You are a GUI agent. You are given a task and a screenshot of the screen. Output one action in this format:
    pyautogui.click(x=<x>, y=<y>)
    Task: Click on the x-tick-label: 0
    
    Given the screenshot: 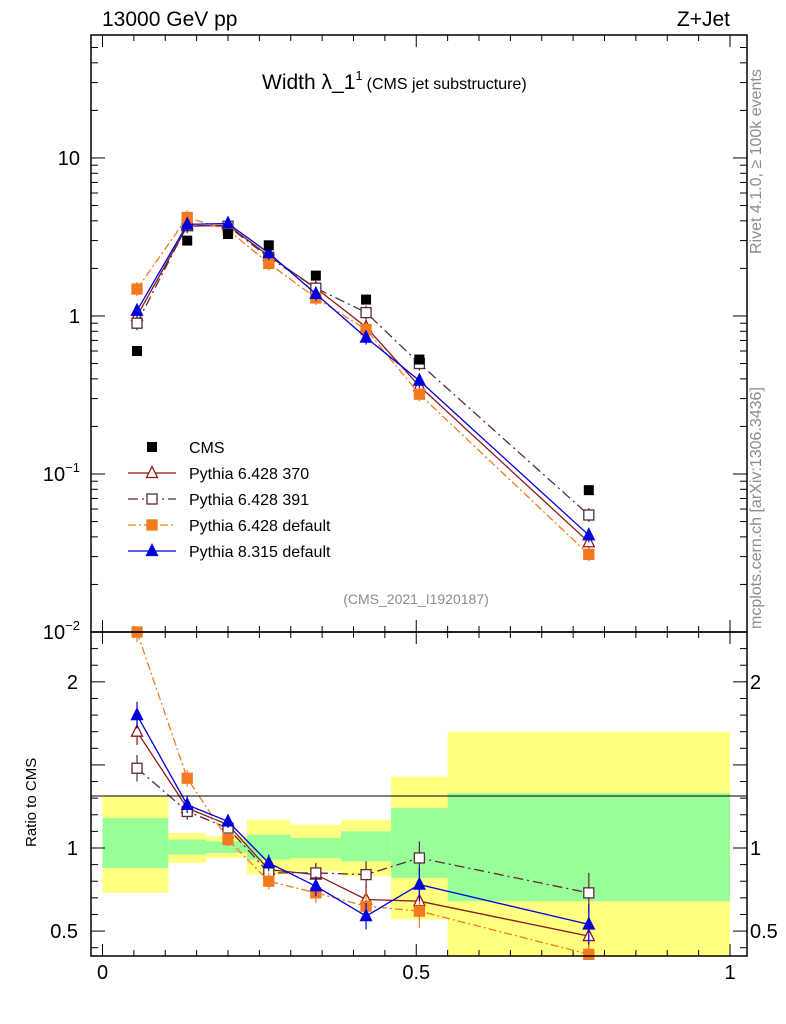 What is the action you would take?
    pyautogui.click(x=102, y=973)
    